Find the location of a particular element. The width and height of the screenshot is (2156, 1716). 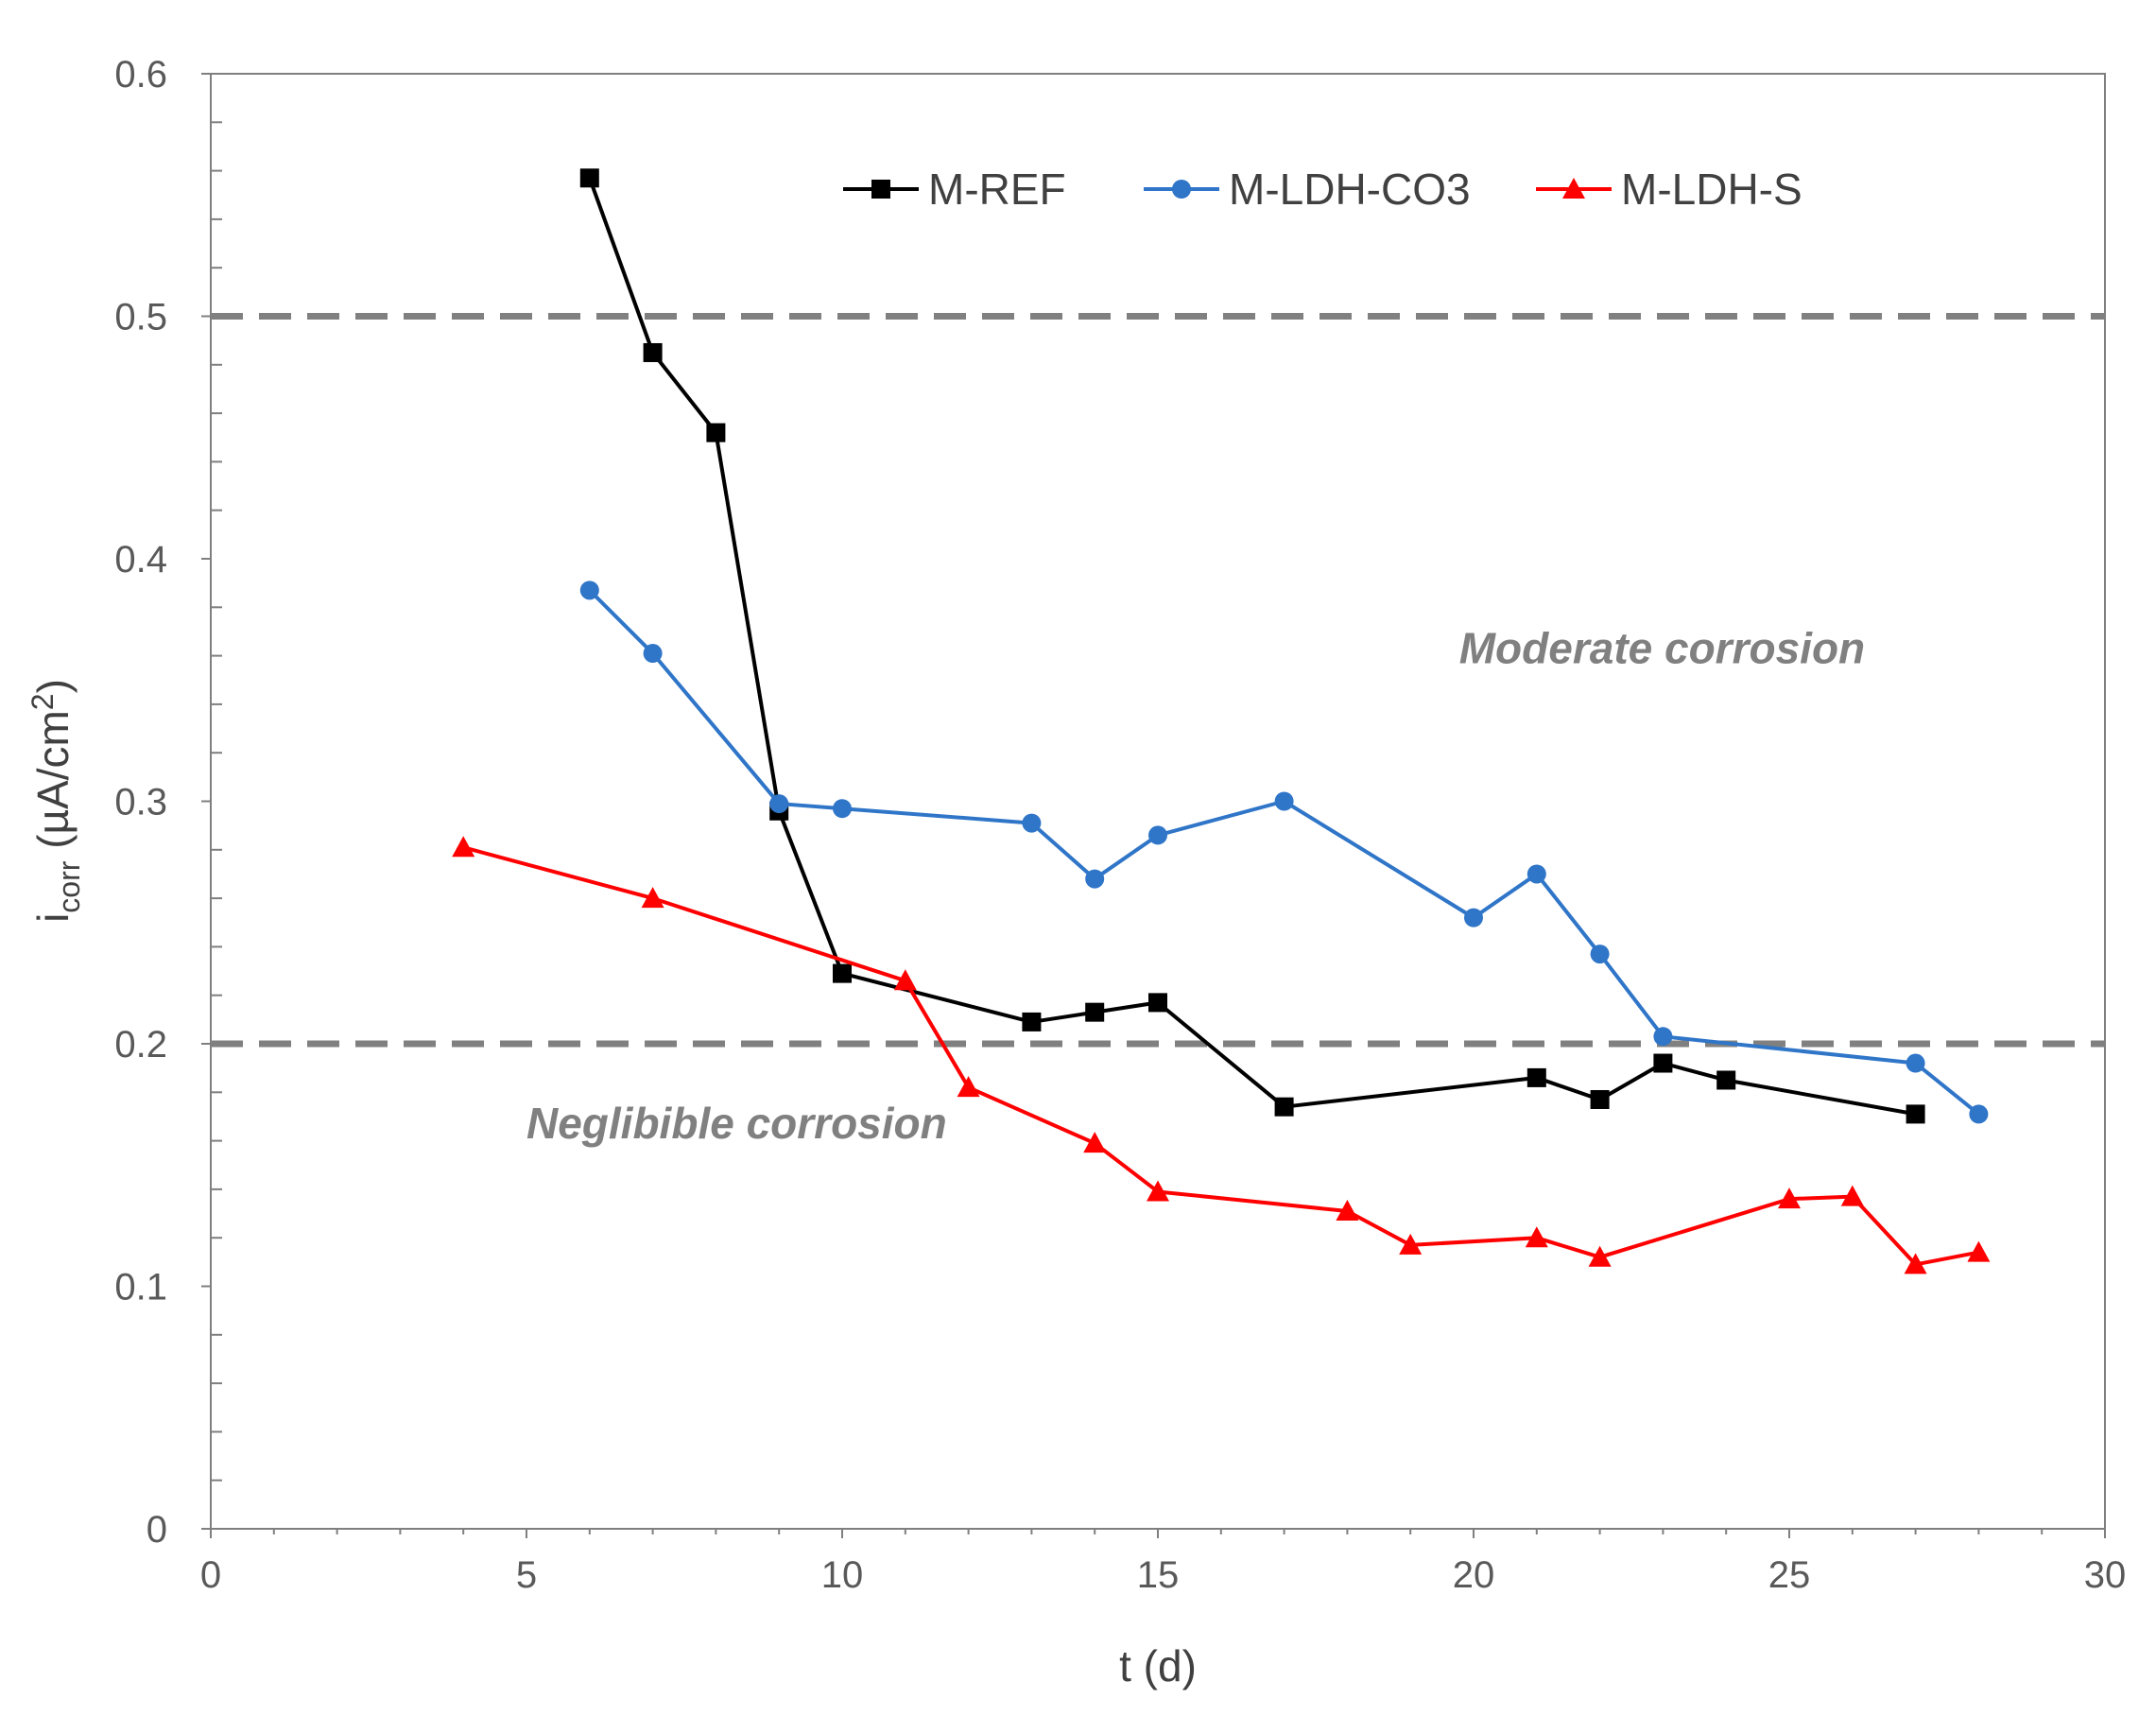

y-axis-title: icorr (µA/cm2) is located at coordinates (56, 801).